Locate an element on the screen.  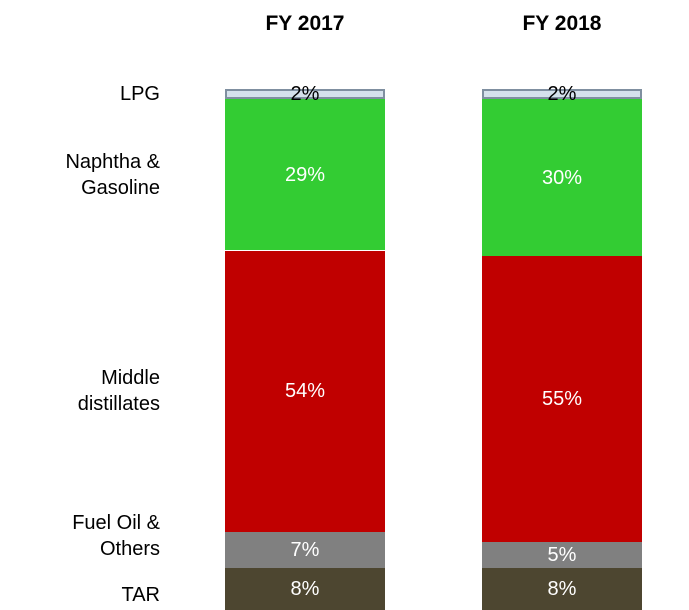
value-label: 55% is located at coordinates (562, 398).